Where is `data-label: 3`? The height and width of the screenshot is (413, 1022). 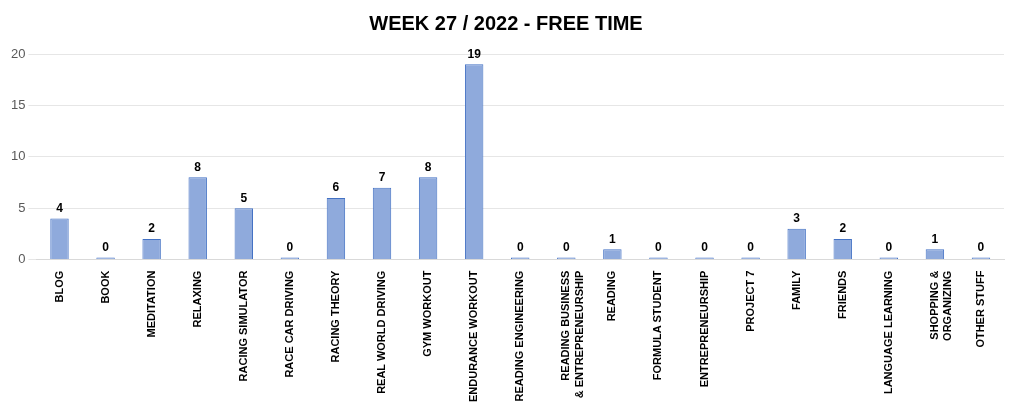 data-label: 3 is located at coordinates (797, 218).